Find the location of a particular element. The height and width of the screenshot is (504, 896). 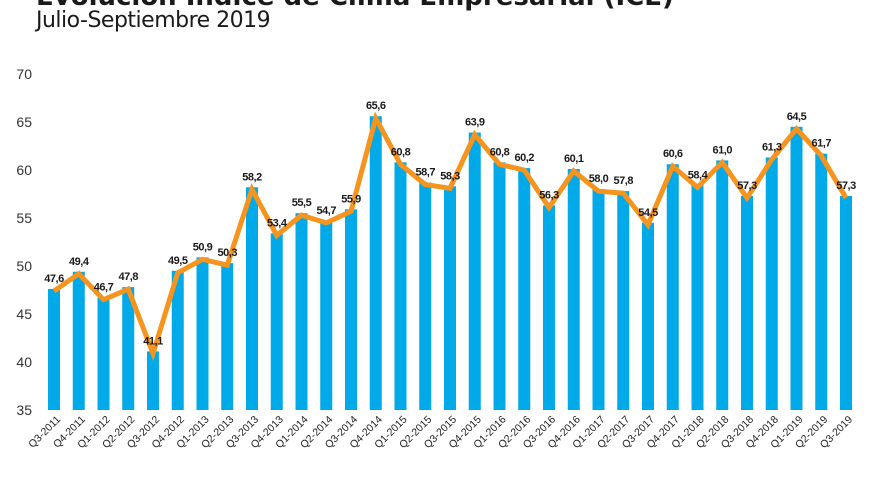

y-tick-label: 40 is located at coordinates (24, 362).